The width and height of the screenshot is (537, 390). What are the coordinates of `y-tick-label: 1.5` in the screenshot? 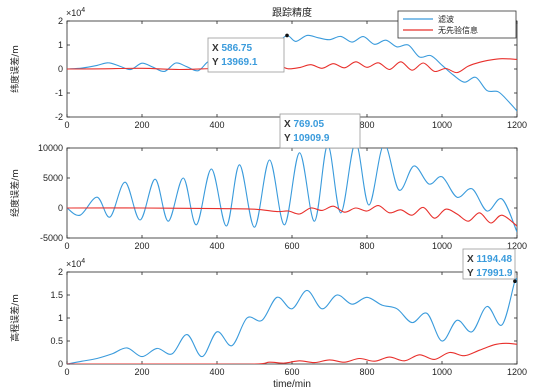 It's located at (56, 295).